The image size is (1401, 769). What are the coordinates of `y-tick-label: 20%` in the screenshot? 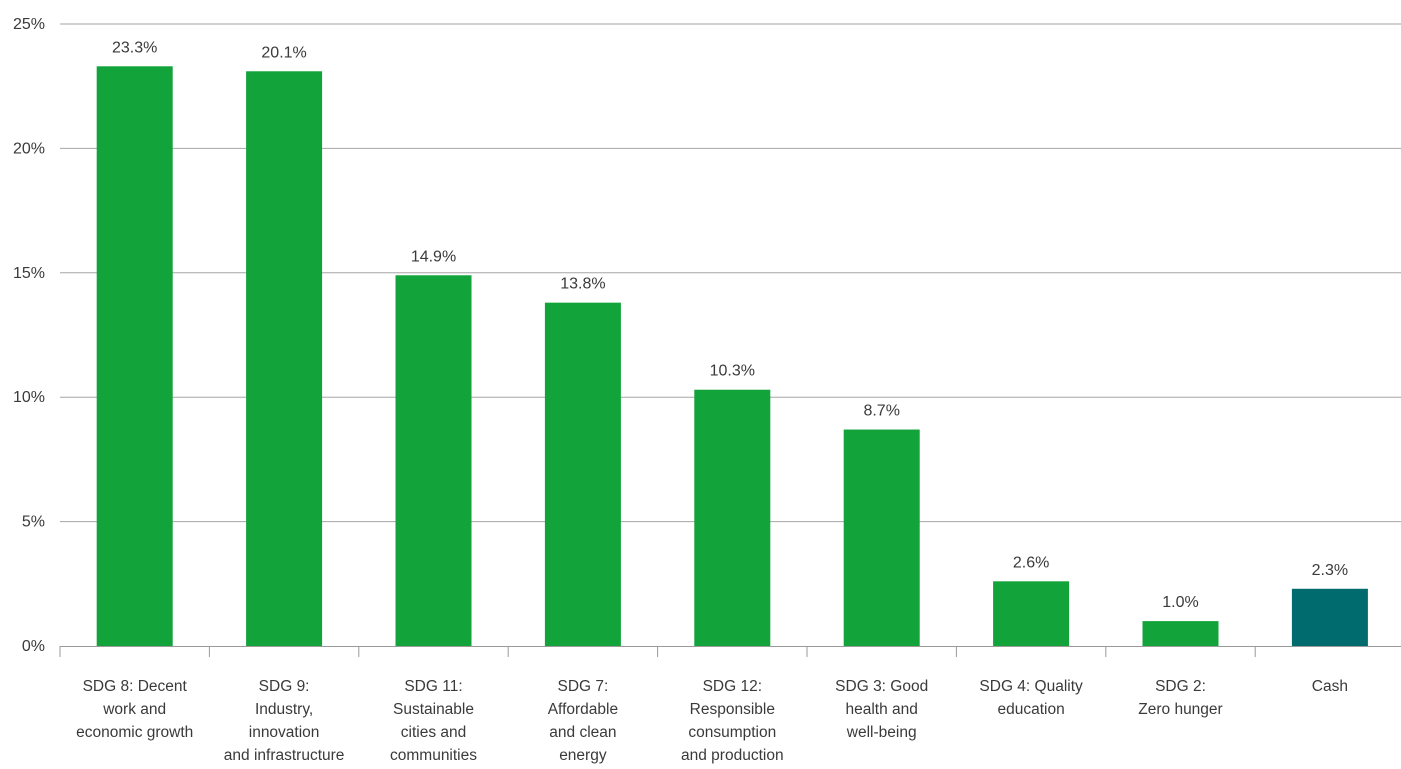 It's located at (29, 148).